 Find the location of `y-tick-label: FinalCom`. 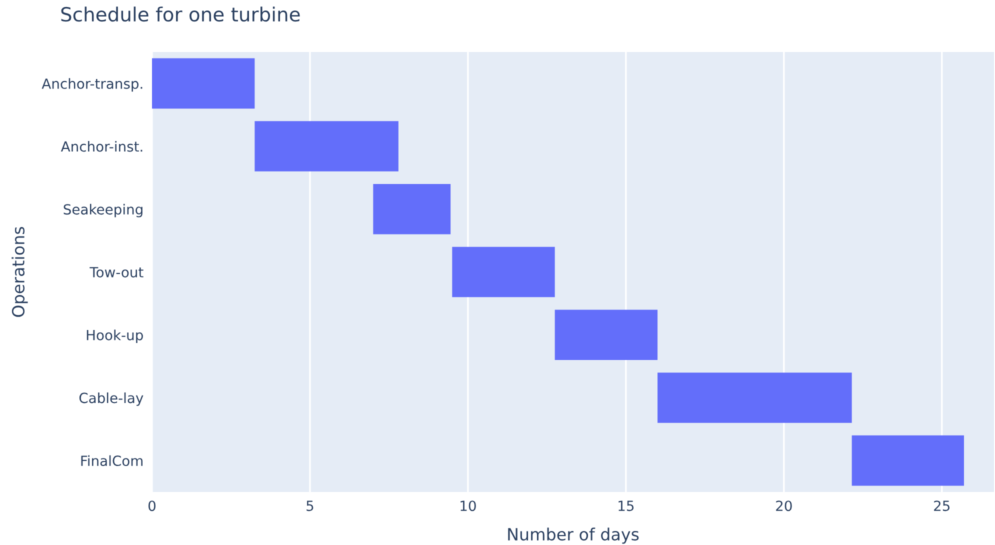

y-tick-label: FinalCom is located at coordinates (111, 460).